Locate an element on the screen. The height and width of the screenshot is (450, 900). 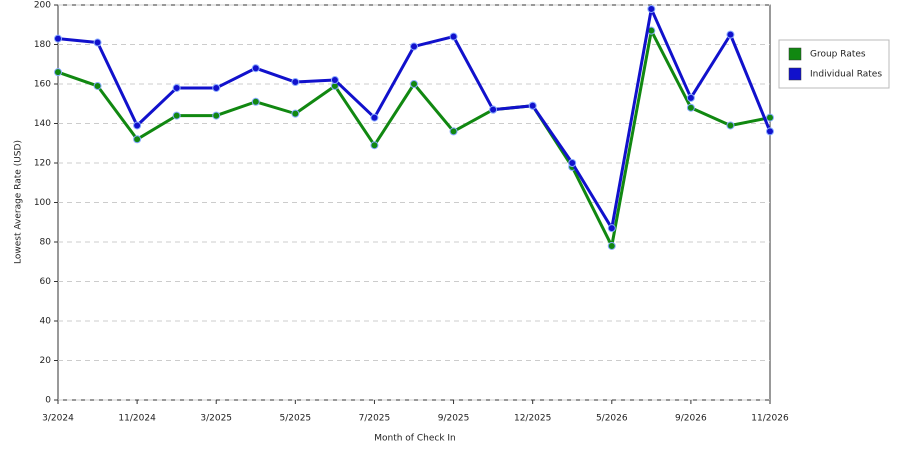
legend-label: Individual Rates is located at coordinates (846, 75).